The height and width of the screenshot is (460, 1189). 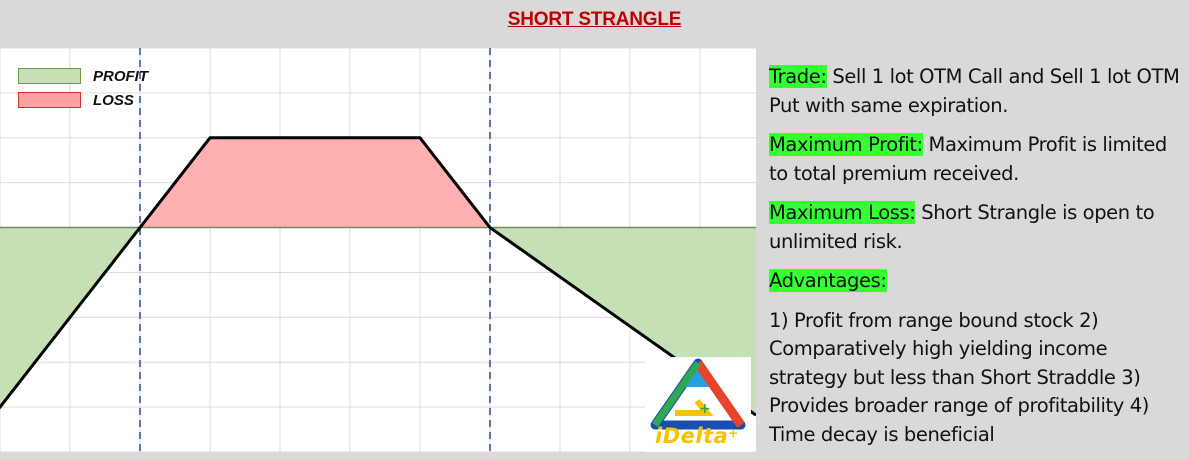 I want to click on loss-region, so click(x=315, y=182).